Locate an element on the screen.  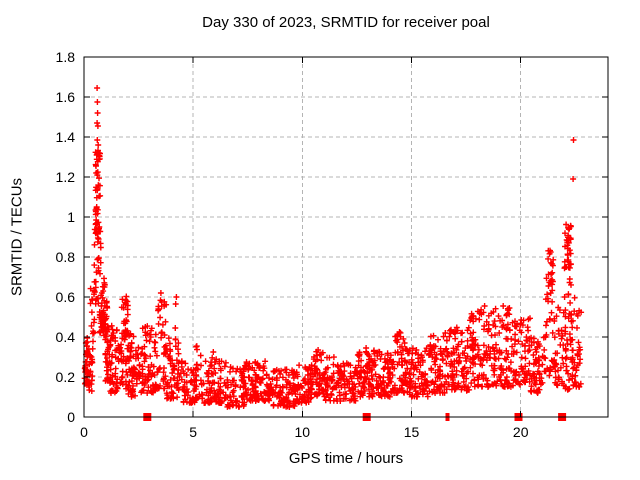
y-tick-label: 0.6 is located at coordinates (66, 297).